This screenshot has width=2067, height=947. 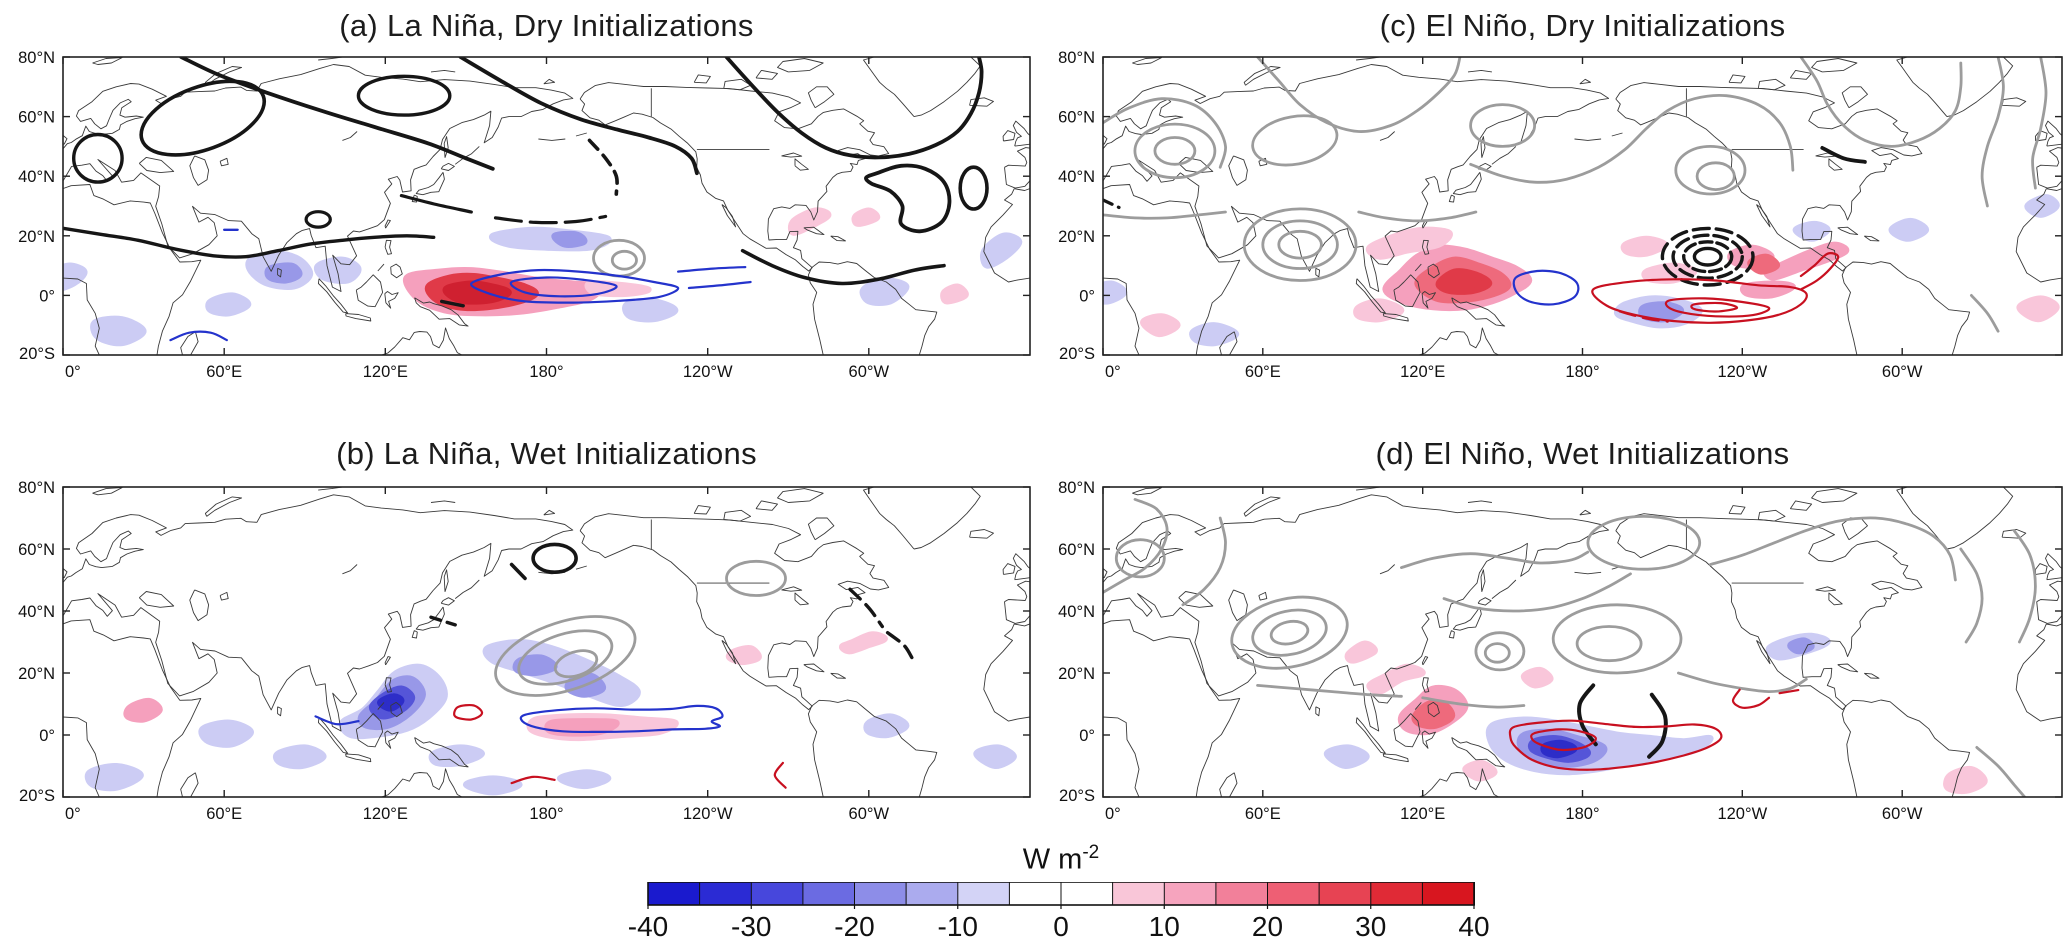 I want to click on colorbar-tick-label: 10, so click(x=1164, y=926).